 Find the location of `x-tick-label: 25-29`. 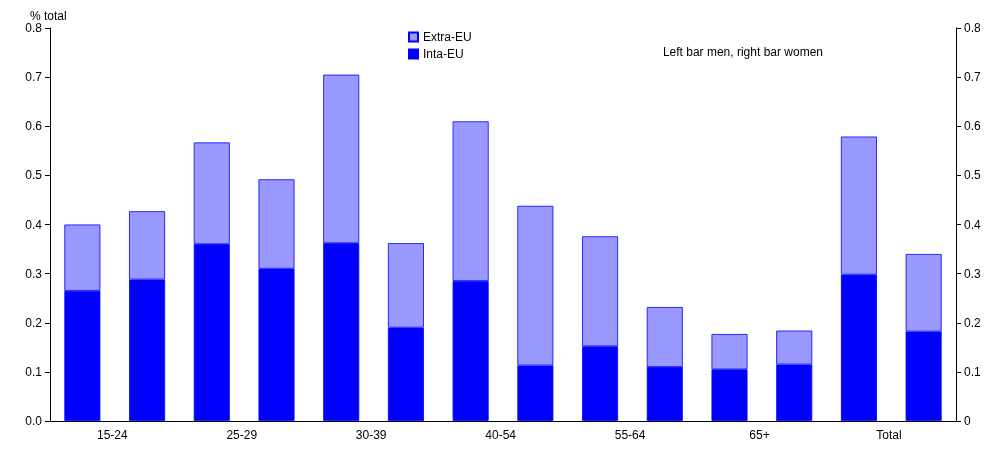

x-tick-label: 25-29 is located at coordinates (242, 435).